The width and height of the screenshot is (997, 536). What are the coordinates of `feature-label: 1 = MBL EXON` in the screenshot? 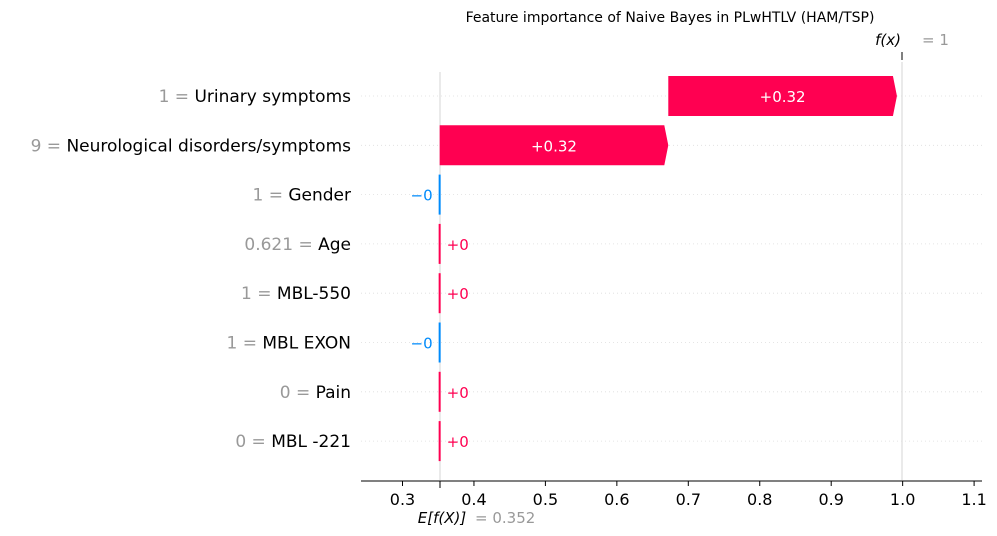 It's located at (289, 344).